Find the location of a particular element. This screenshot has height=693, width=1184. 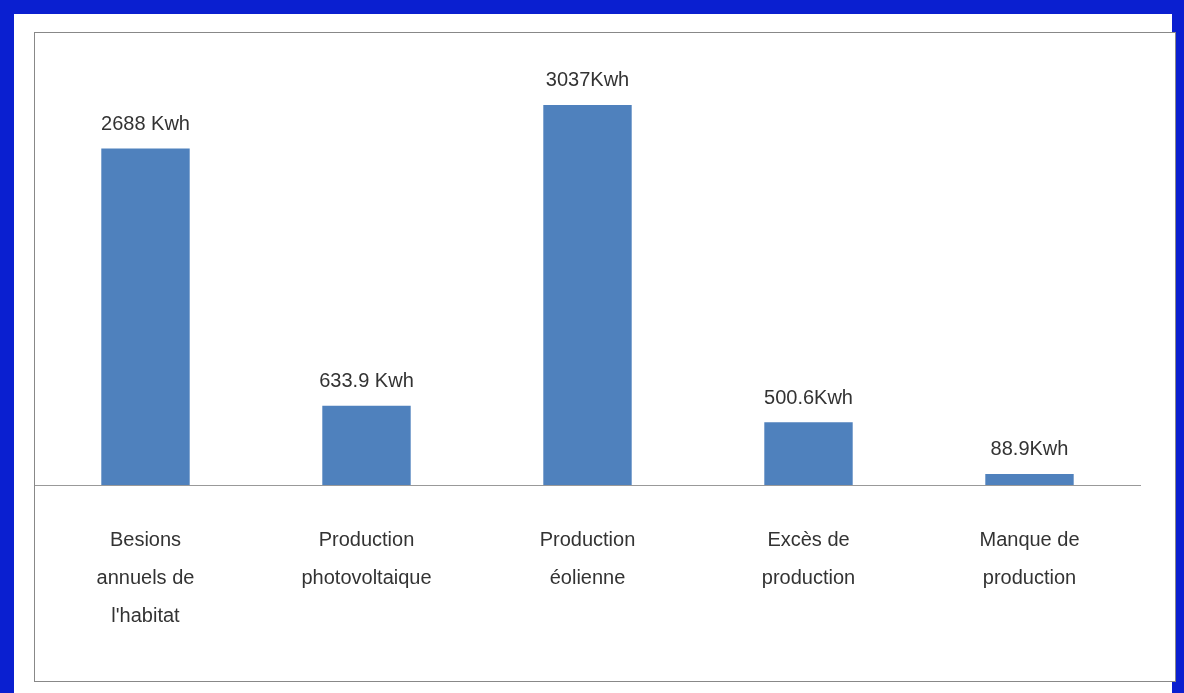

data-label: 88.9Kwh is located at coordinates (1029, 448).